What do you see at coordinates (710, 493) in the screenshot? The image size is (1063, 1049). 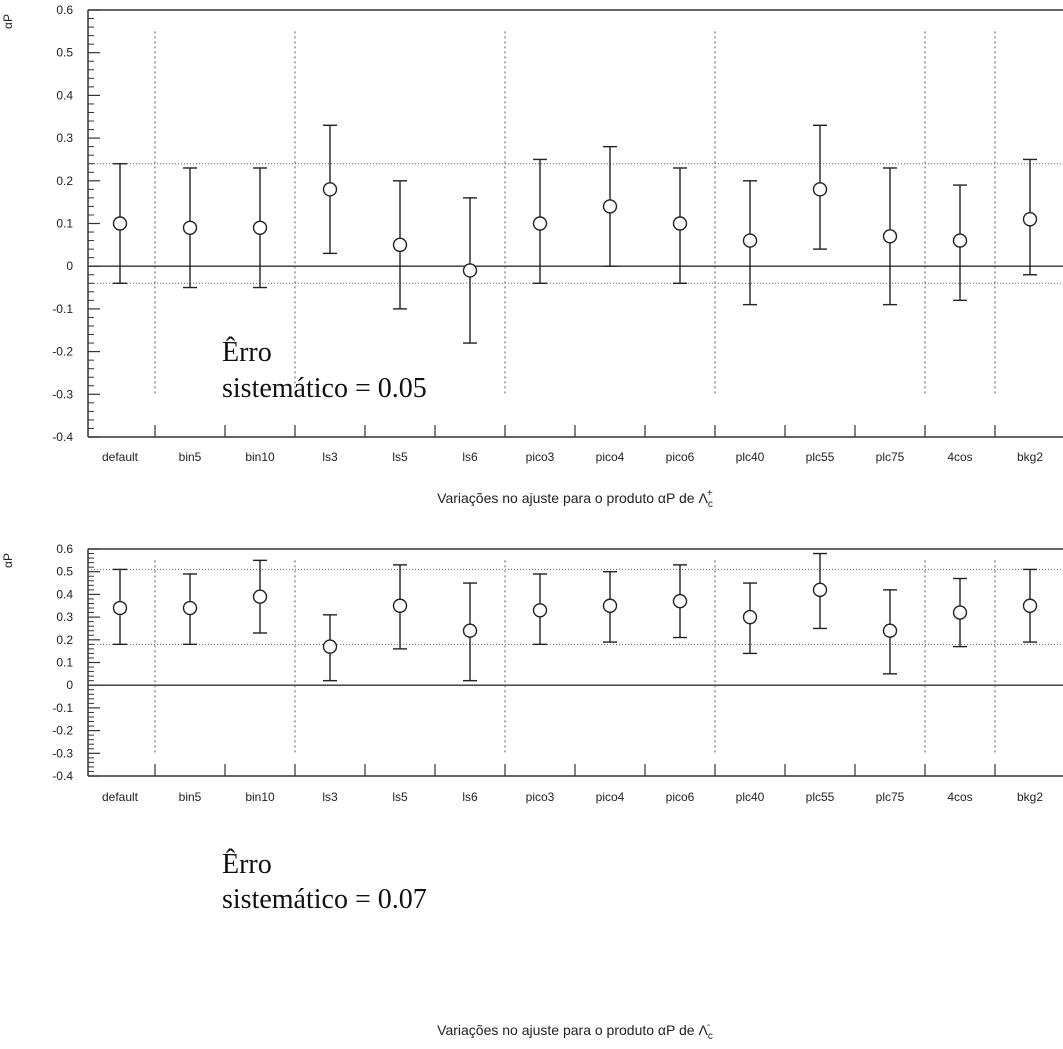 I see `x-axis-title-superscript: +` at bounding box center [710, 493].